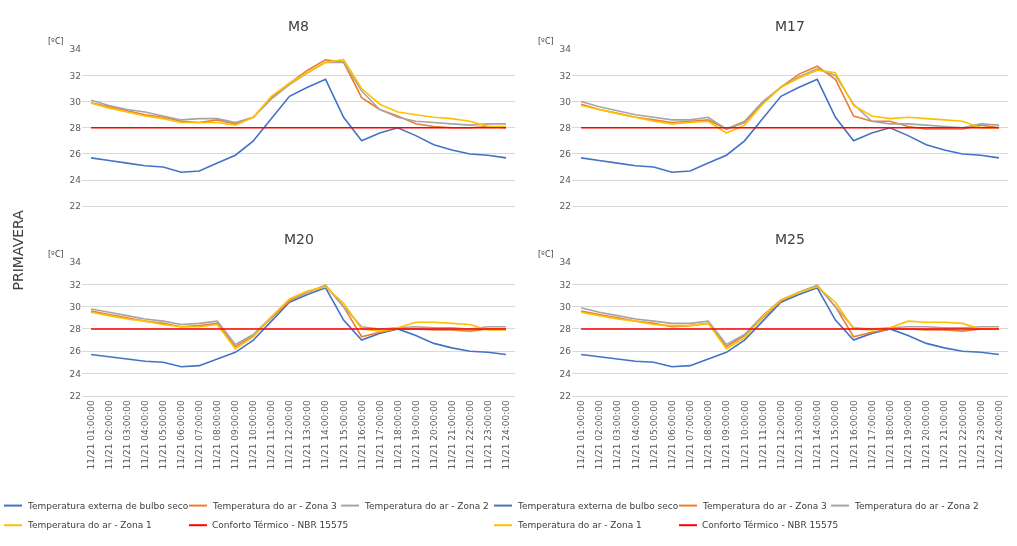 The height and width of the screenshot is (546, 1017). What do you see at coordinates (17, 250) in the screenshot?
I see `text: PRIMAVERA` at bounding box center [17, 250].